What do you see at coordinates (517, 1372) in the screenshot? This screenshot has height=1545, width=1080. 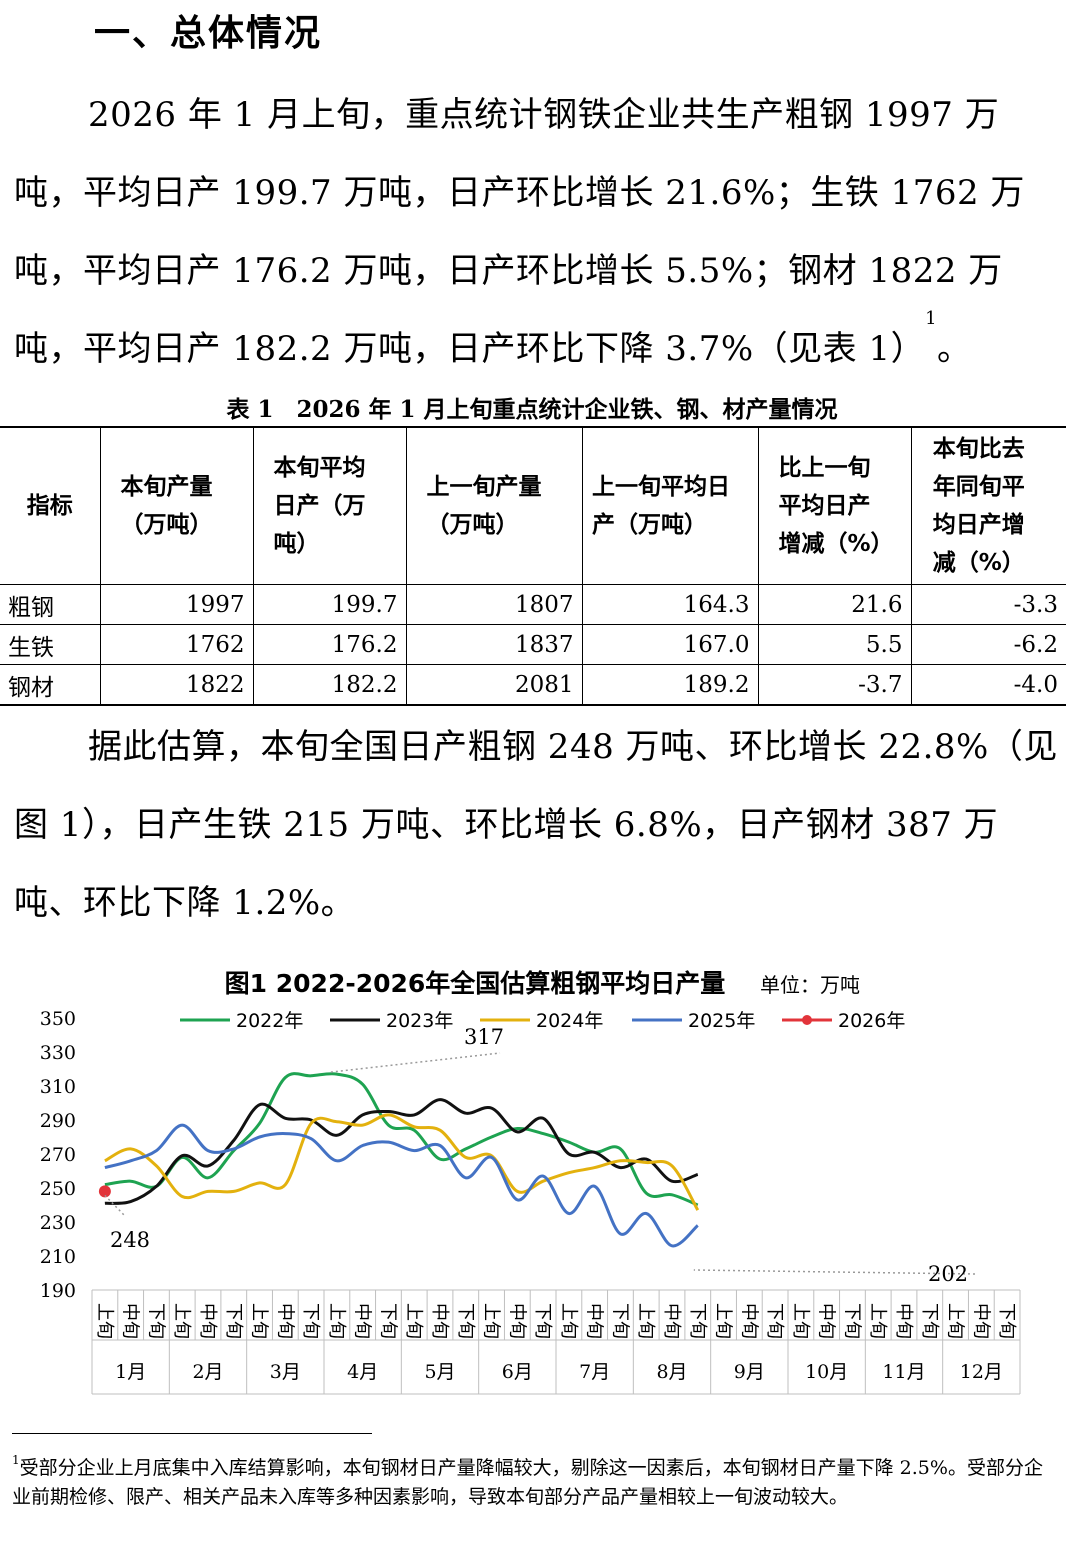 I see `x-month-label: 6月` at bounding box center [517, 1372].